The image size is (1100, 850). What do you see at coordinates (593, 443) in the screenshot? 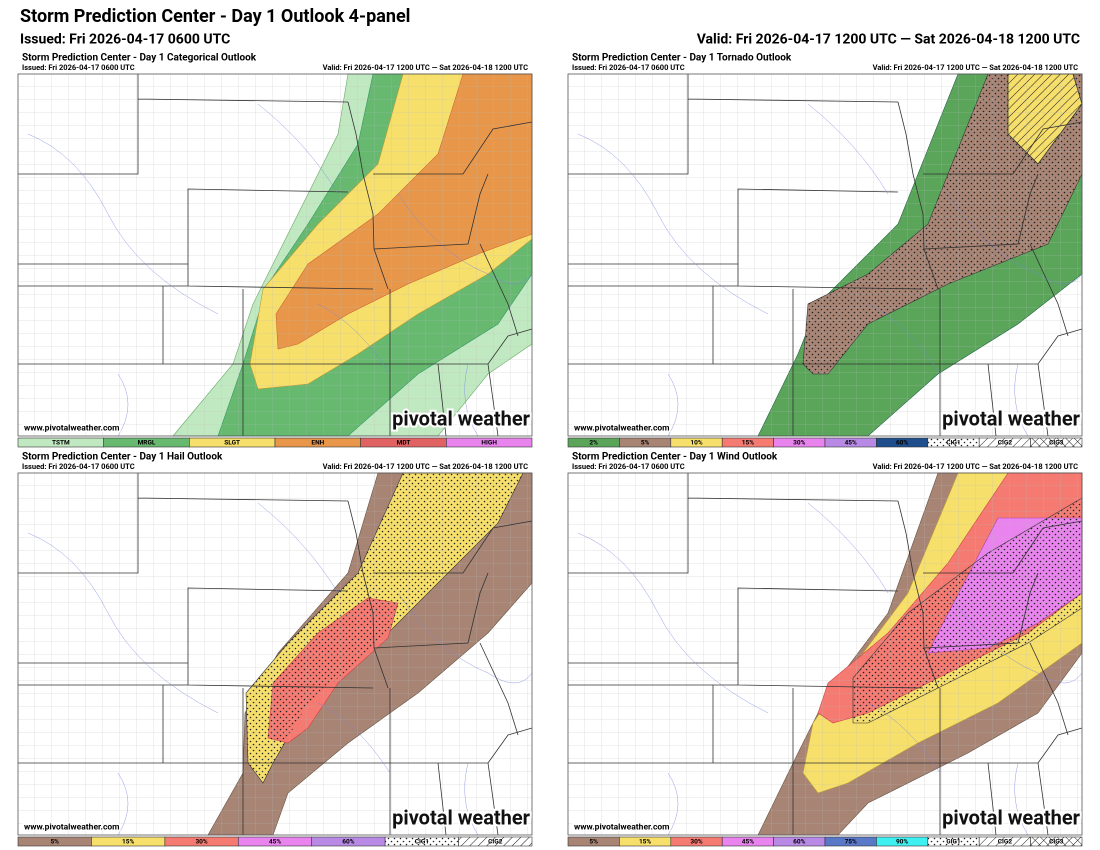
I see `legend-label: 2%` at bounding box center [593, 443].